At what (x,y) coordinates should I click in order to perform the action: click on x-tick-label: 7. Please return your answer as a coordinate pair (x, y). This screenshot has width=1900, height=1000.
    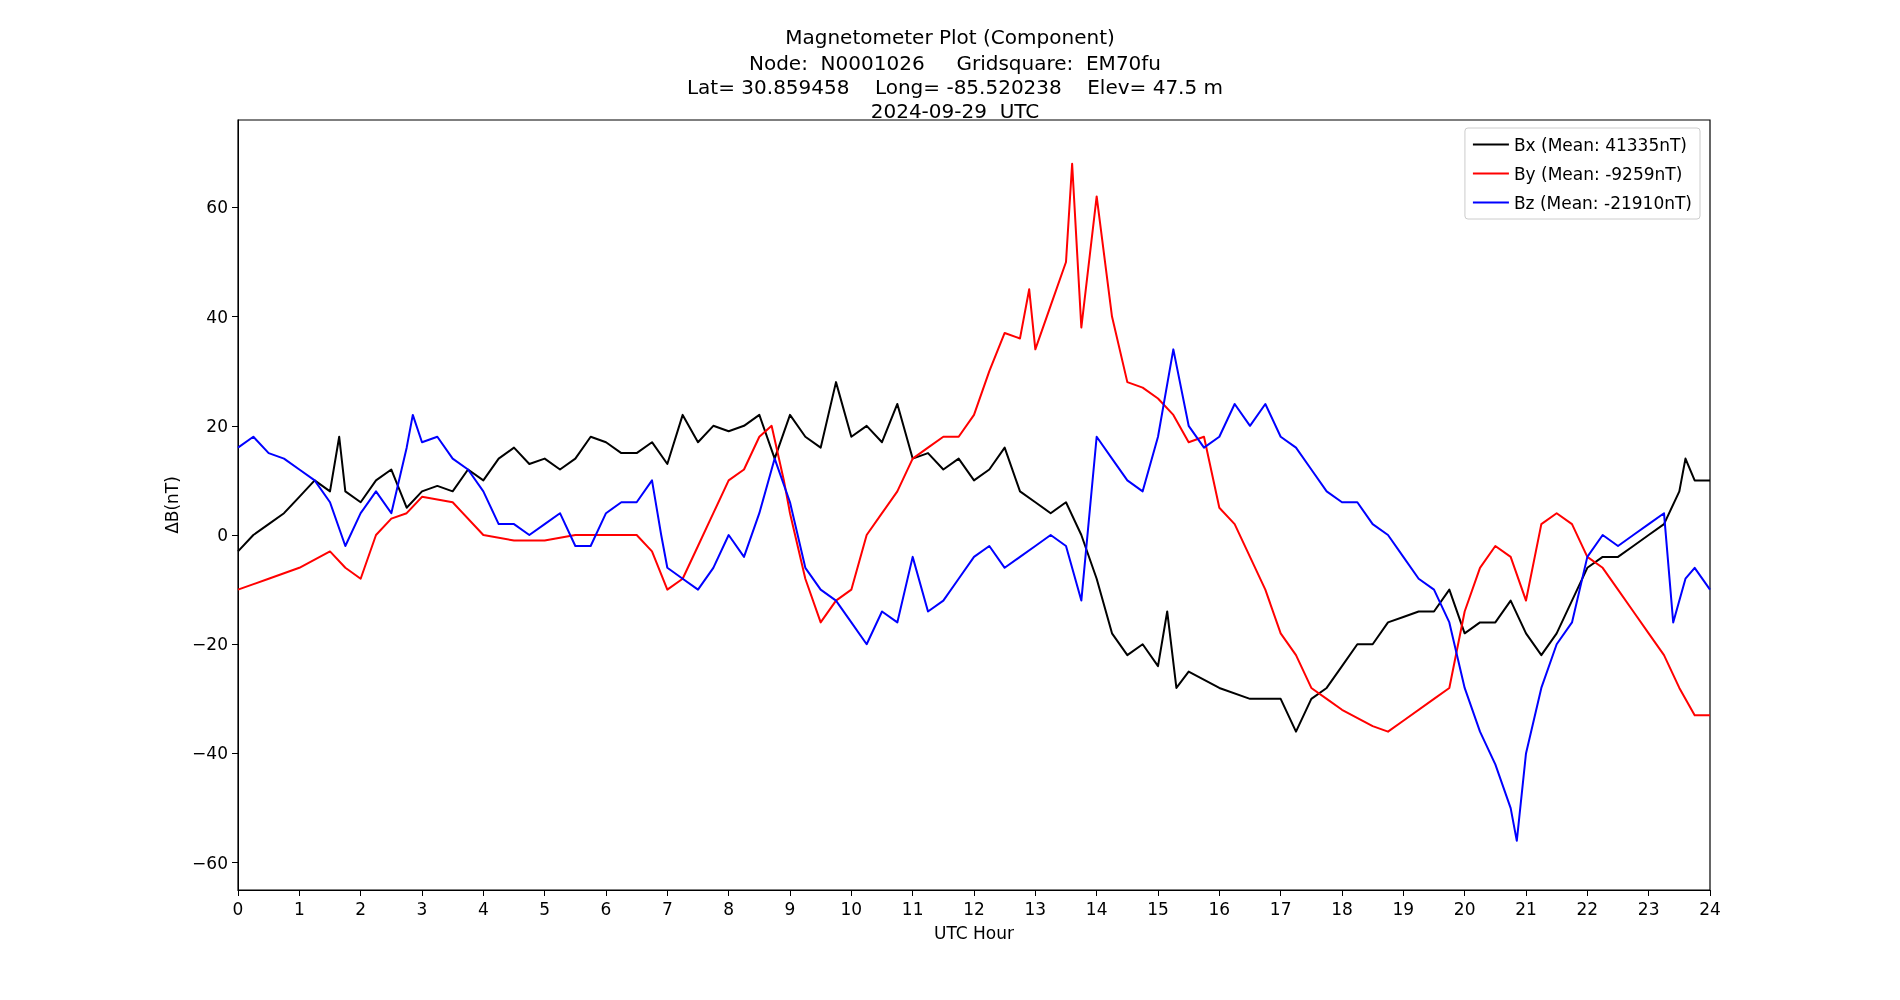
    Looking at the image, I should click on (667, 908).